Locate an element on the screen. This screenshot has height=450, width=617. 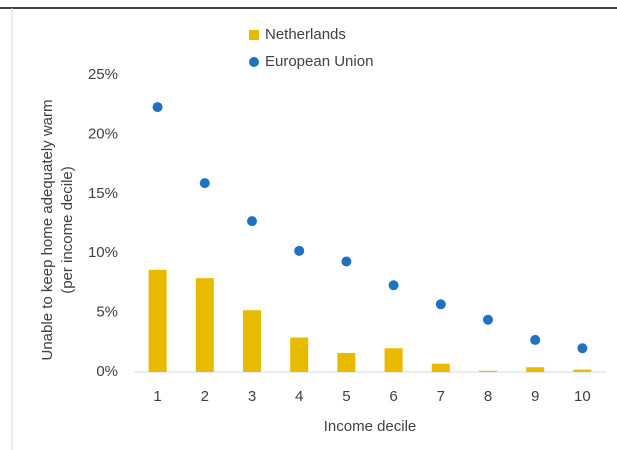
x-axis-title: Income decile is located at coordinates (370, 426).